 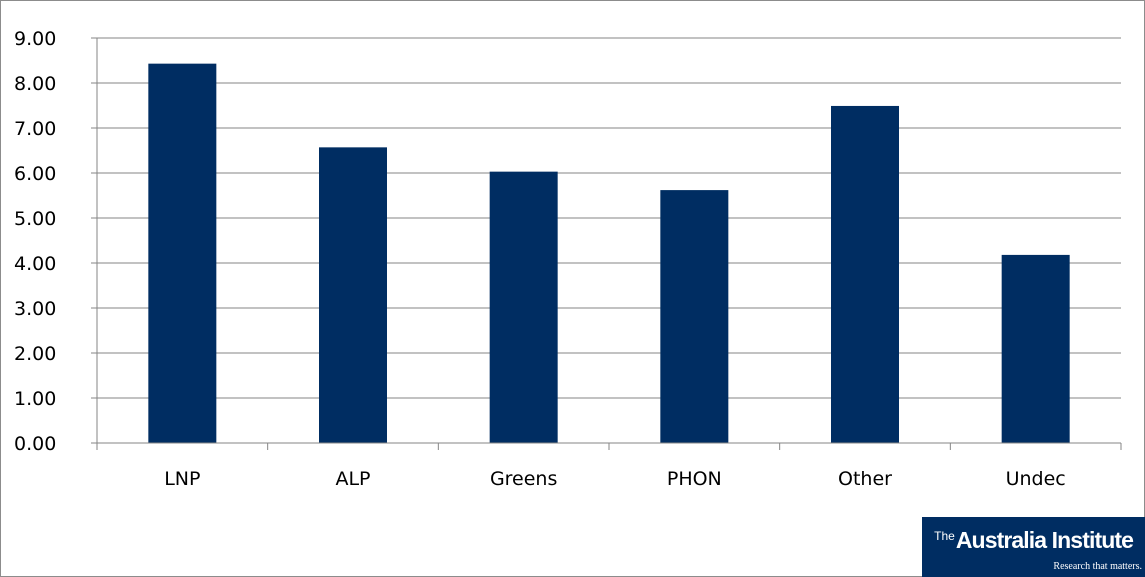 I want to click on x-tick-label: ALP, so click(x=352, y=479).